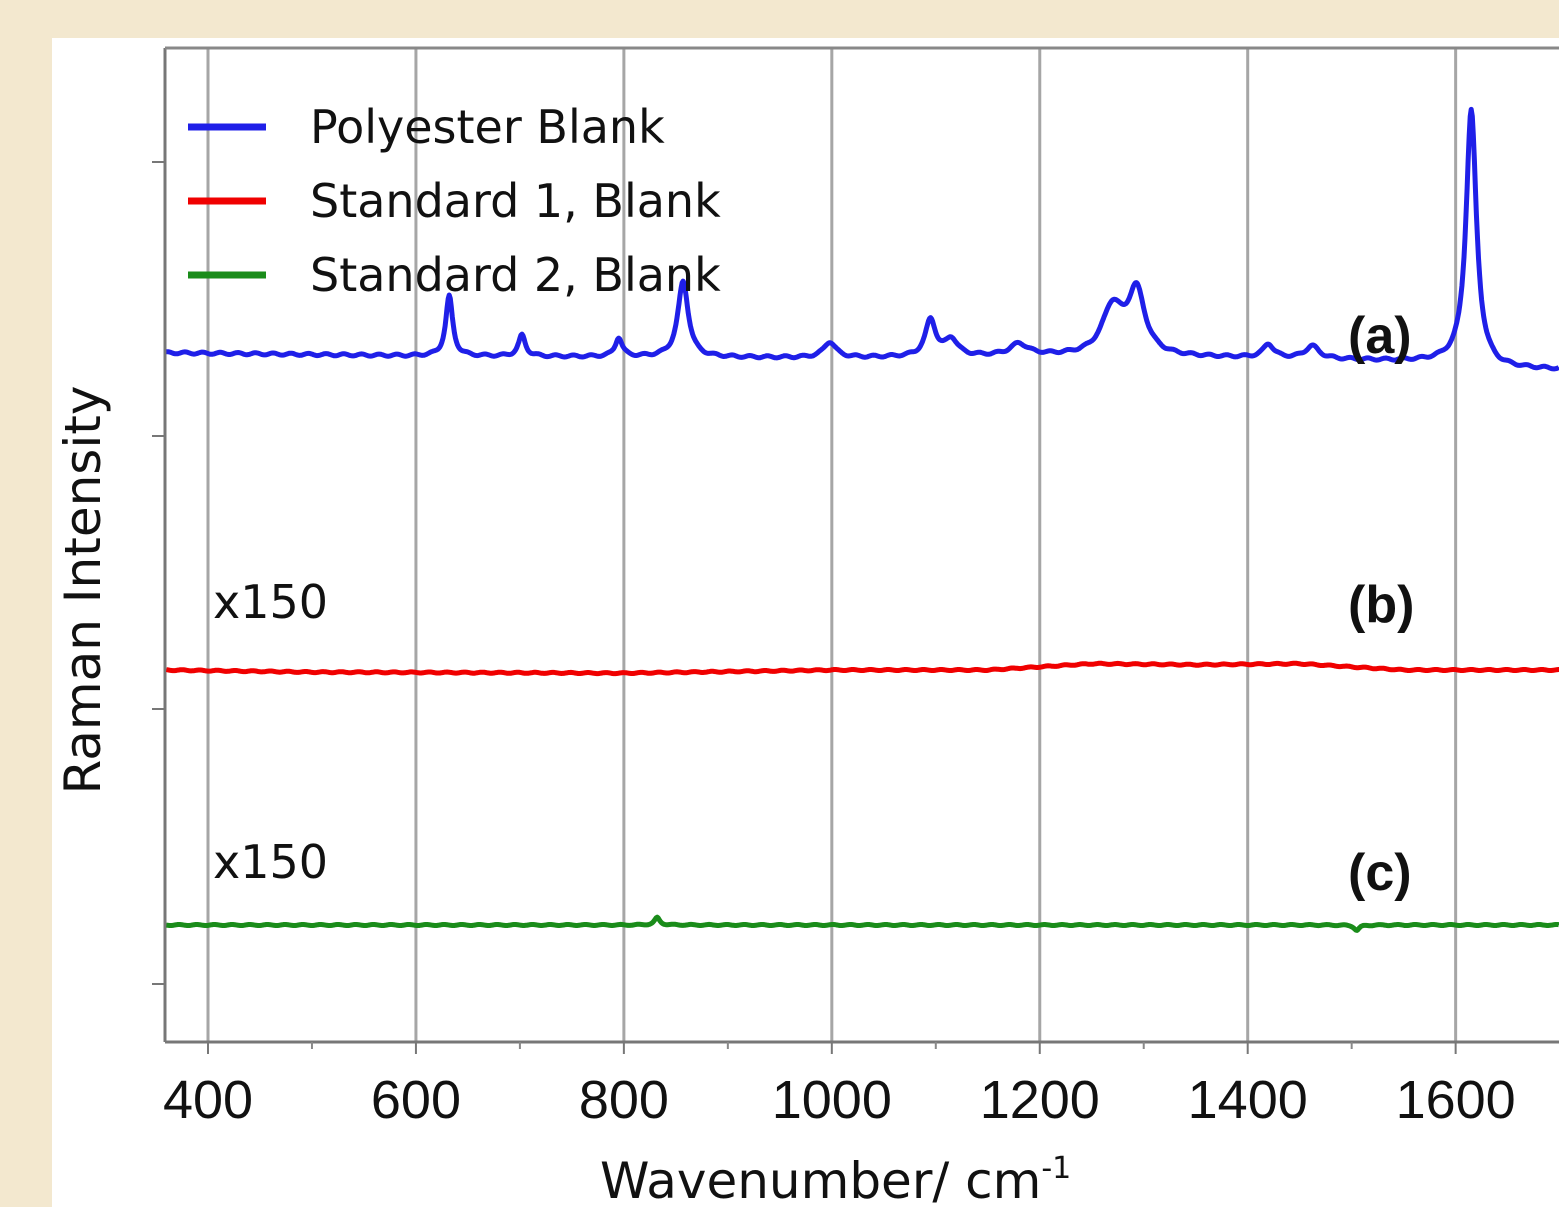 The height and width of the screenshot is (1207, 1559). What do you see at coordinates (270, 862) in the screenshot?
I see `scale-factor-c: x150` at bounding box center [270, 862].